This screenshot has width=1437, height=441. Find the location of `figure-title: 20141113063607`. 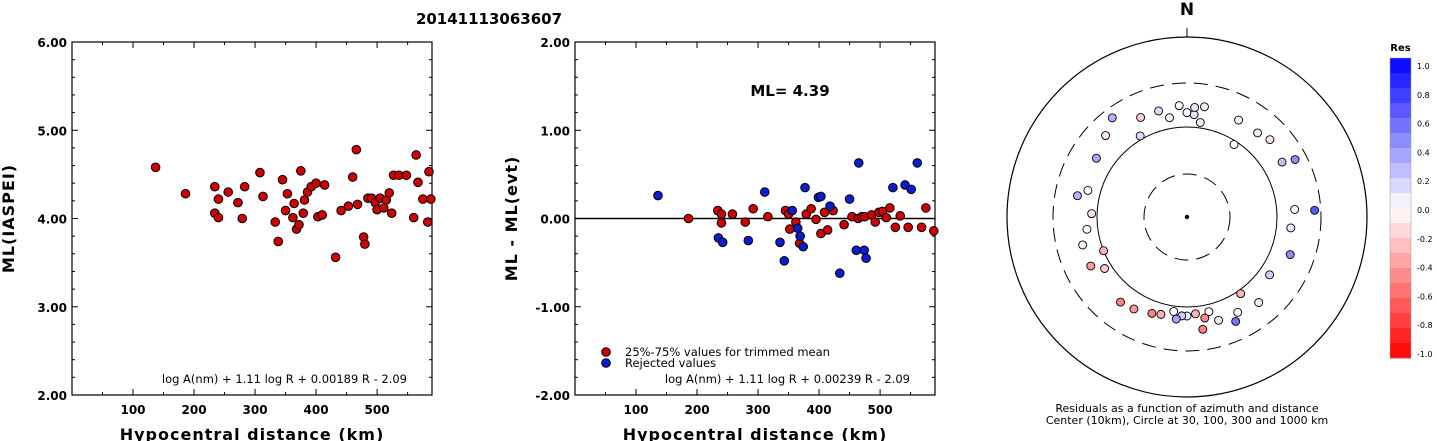

figure-title: 20141113063607 is located at coordinates (489, 19).